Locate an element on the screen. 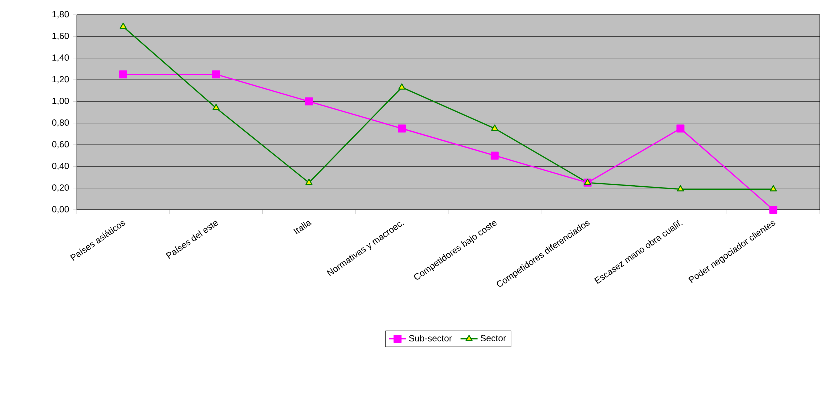  y-tick-label: 0,00 is located at coordinates (61, 210).